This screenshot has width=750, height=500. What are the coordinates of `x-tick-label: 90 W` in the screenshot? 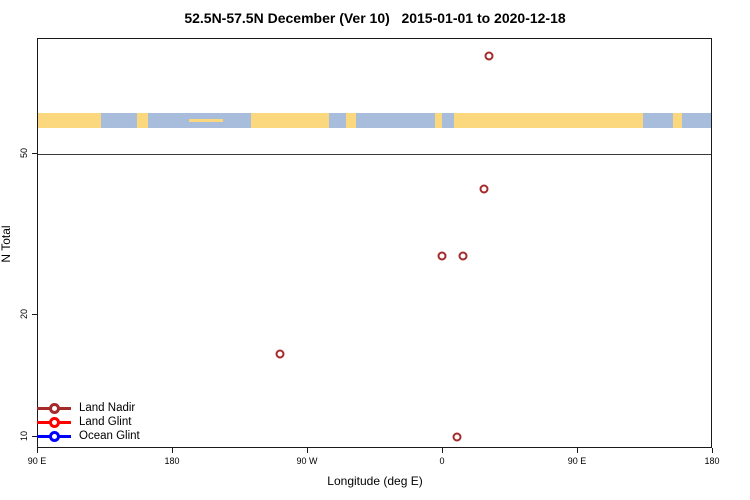 It's located at (307, 461).